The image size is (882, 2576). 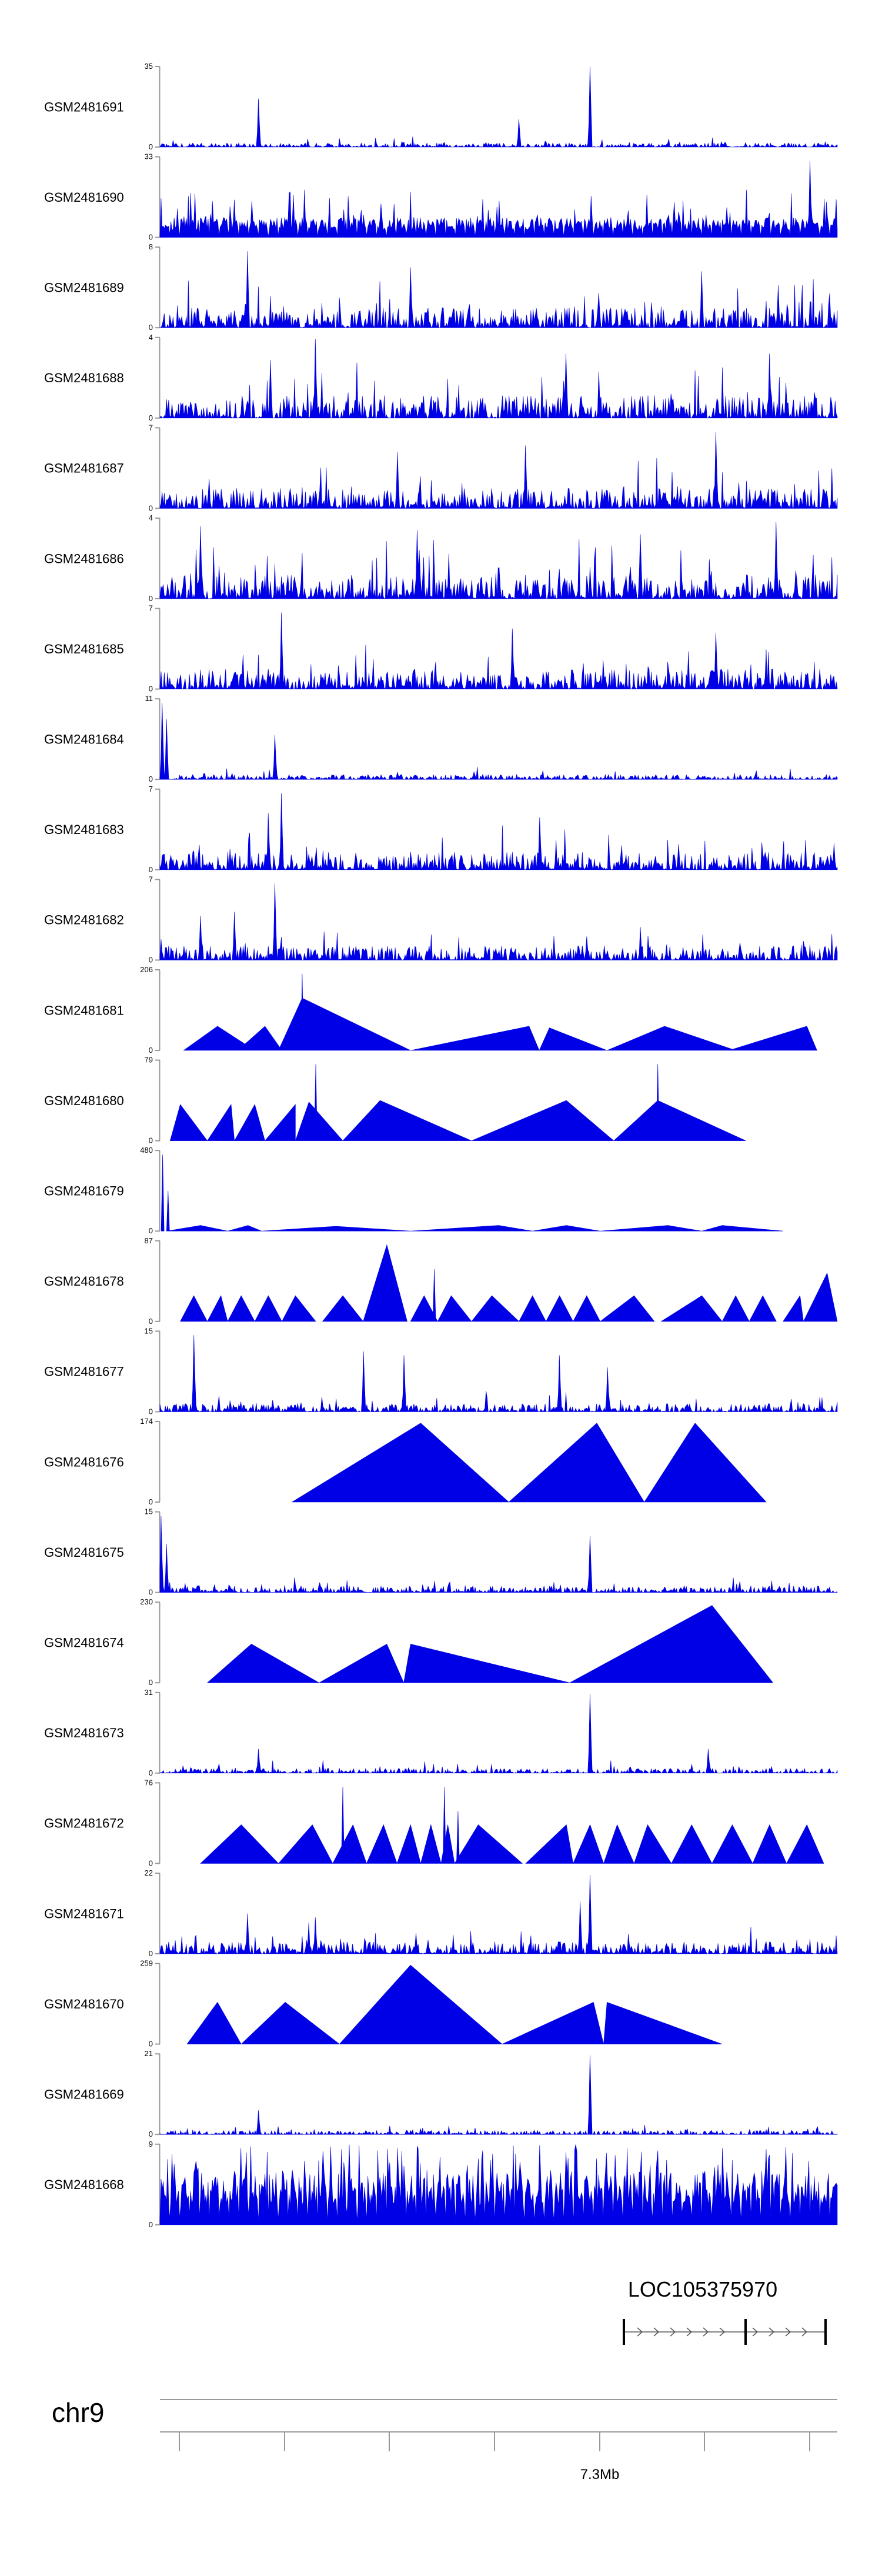 What do you see at coordinates (149, 1060) in the screenshot?
I see `y-max-label: 79` at bounding box center [149, 1060].